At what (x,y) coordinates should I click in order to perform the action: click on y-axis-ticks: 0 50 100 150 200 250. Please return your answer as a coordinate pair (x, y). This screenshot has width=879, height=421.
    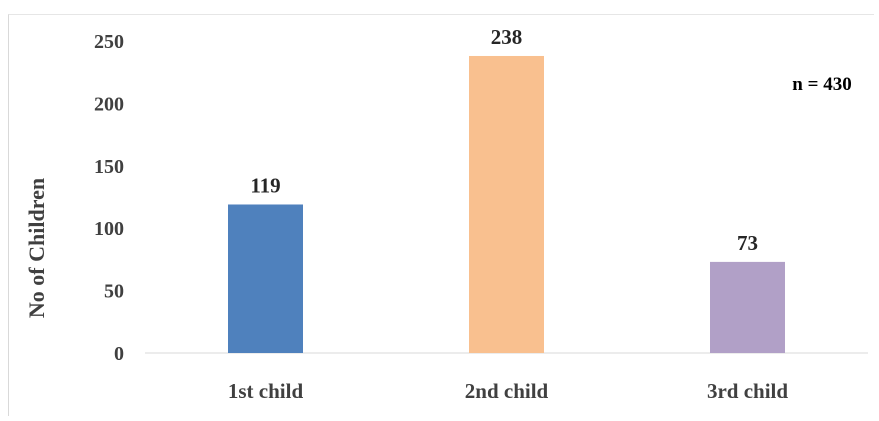
    Looking at the image, I should click on (109, 198).